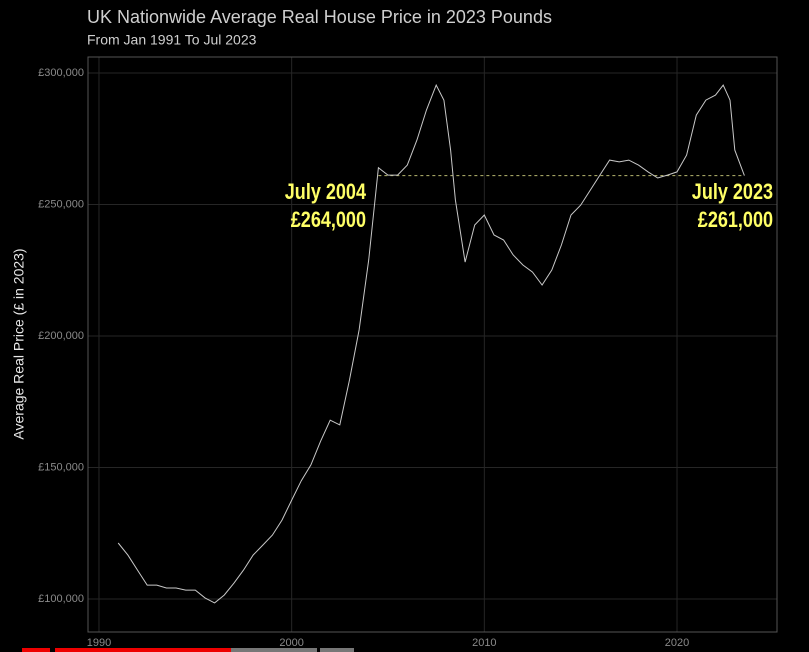 The width and height of the screenshot is (809, 652). I want to click on x-tick-label: 2010, so click(484, 643).